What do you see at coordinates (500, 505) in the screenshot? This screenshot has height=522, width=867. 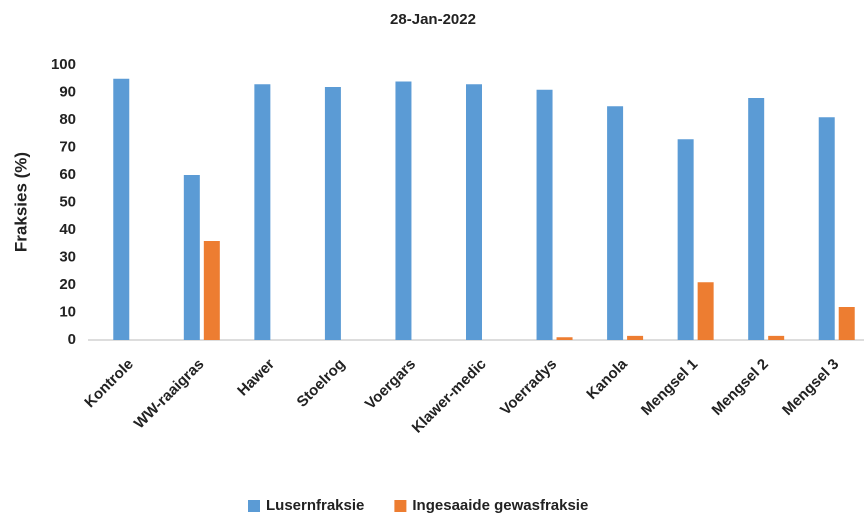 I see `legend-label: Ingesaaide gewasfraksie` at bounding box center [500, 505].